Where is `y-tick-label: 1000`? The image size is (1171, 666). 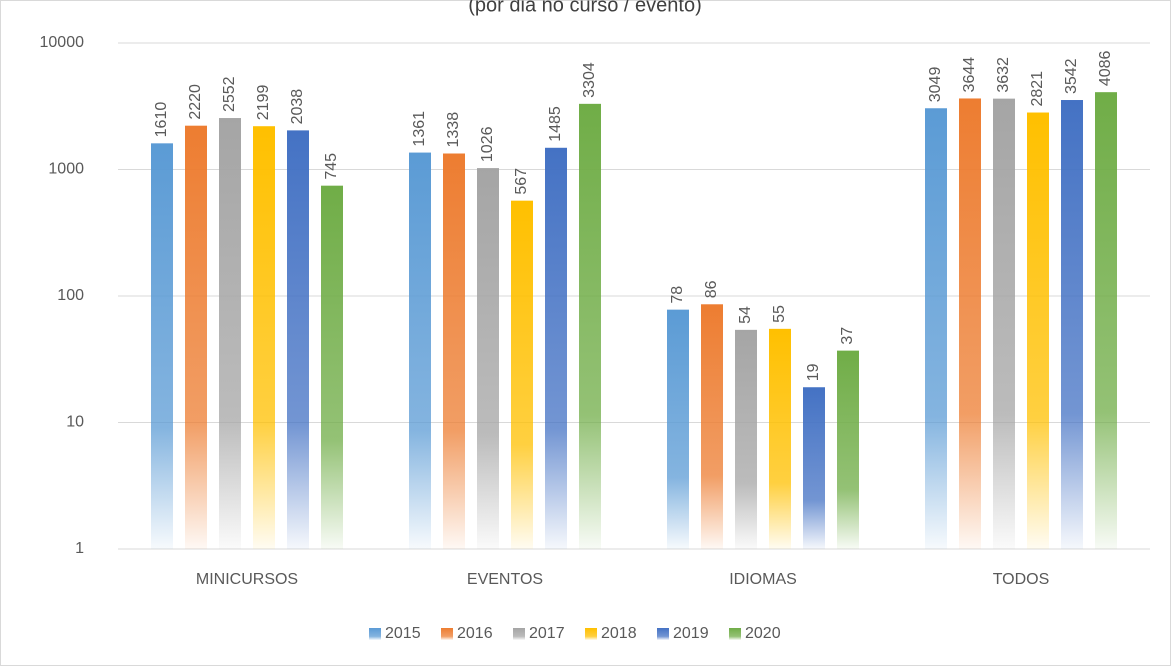
y-tick-label: 1000 is located at coordinates (66, 169).